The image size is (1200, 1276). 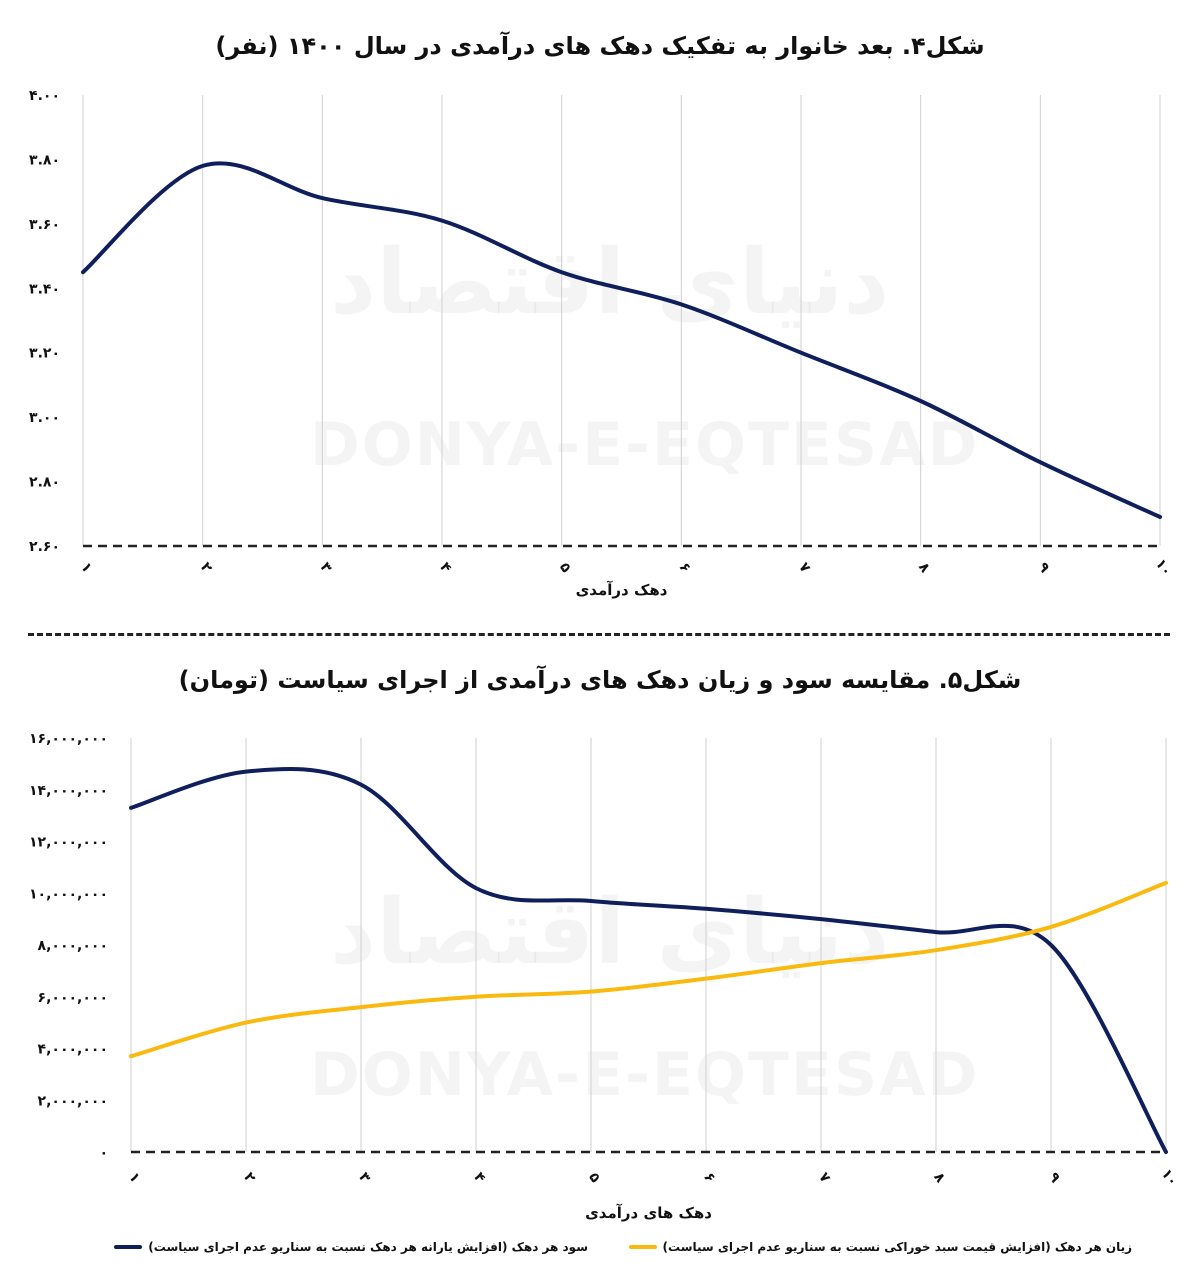 I want to click on chart2-y-tick-label: ۲,۰۰۰,۰۰۰, so click(x=73, y=1101).